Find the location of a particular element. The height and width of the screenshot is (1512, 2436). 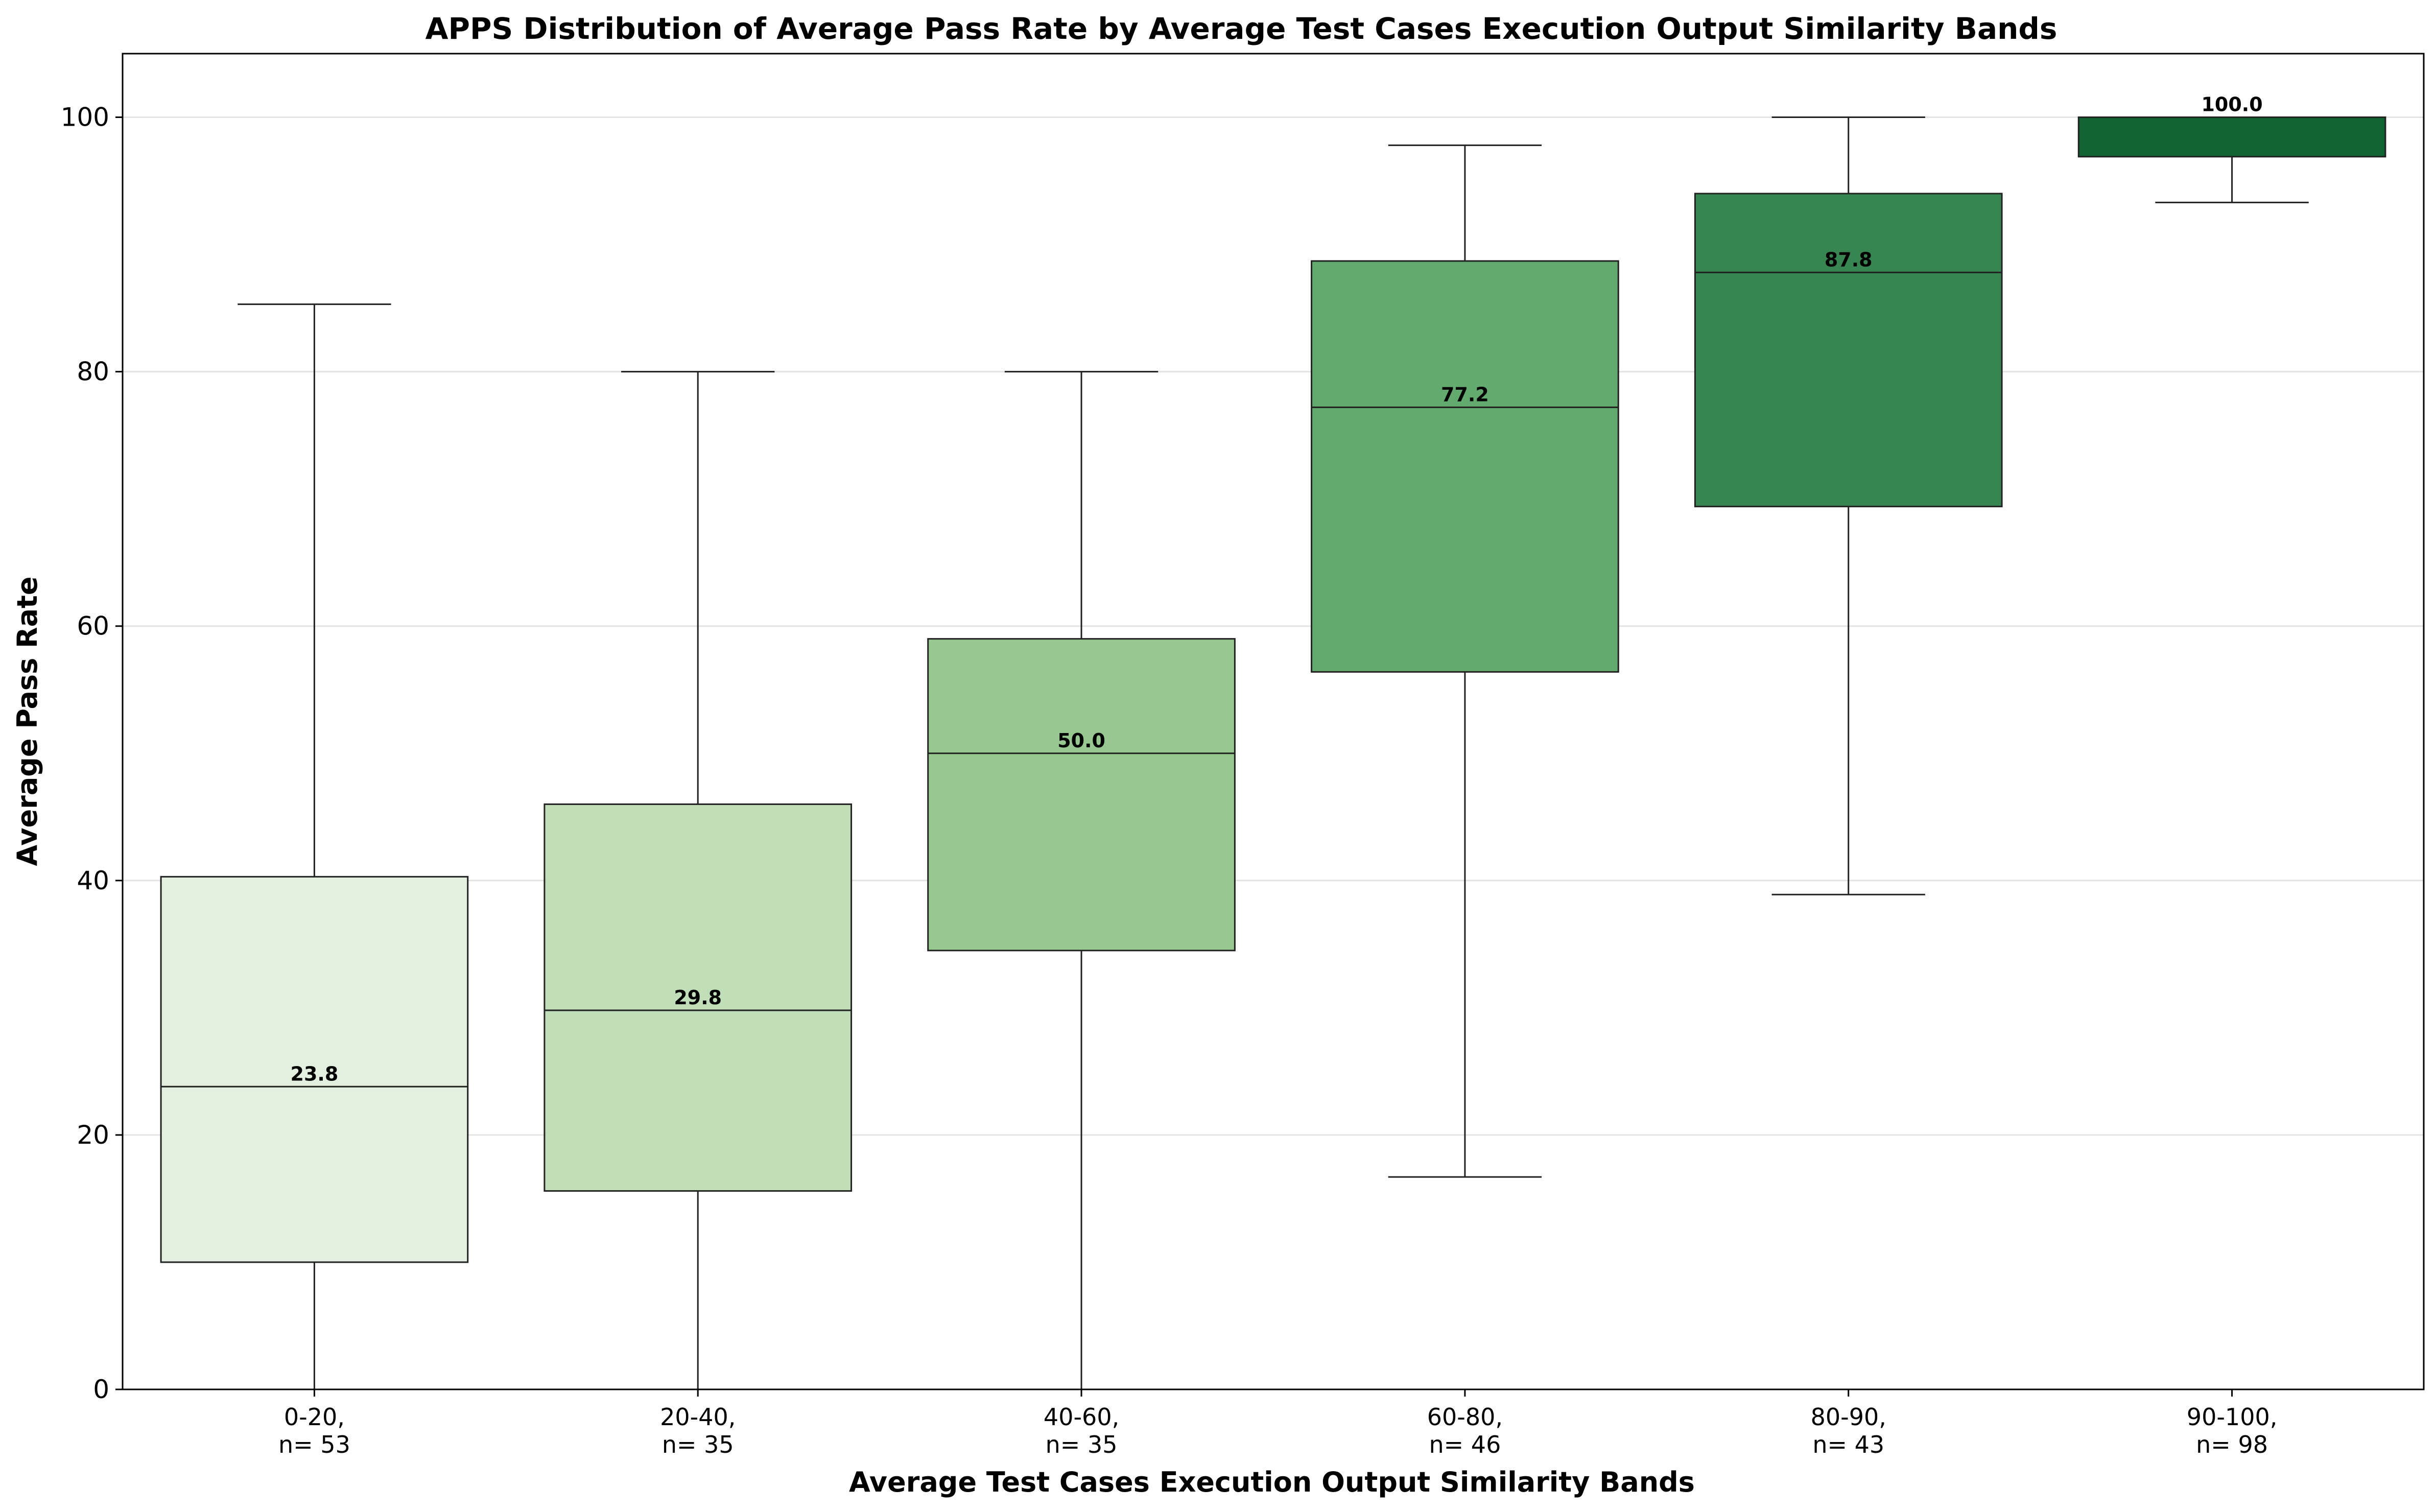

box-group: 23.8 is located at coordinates (314, 846).